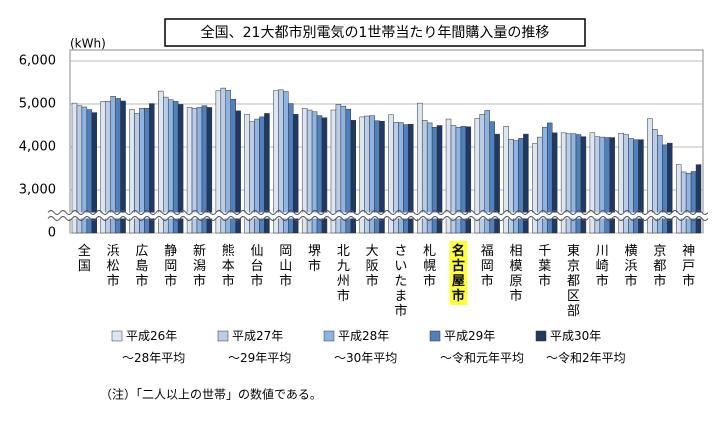  What do you see at coordinates (199, 251) in the screenshot?
I see `x-tick-char: 新` at bounding box center [199, 251].